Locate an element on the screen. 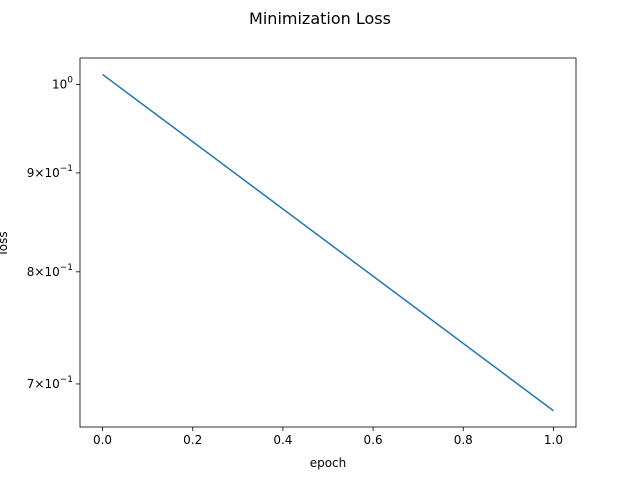  x-tick-label: 0.4 is located at coordinates (282, 440).